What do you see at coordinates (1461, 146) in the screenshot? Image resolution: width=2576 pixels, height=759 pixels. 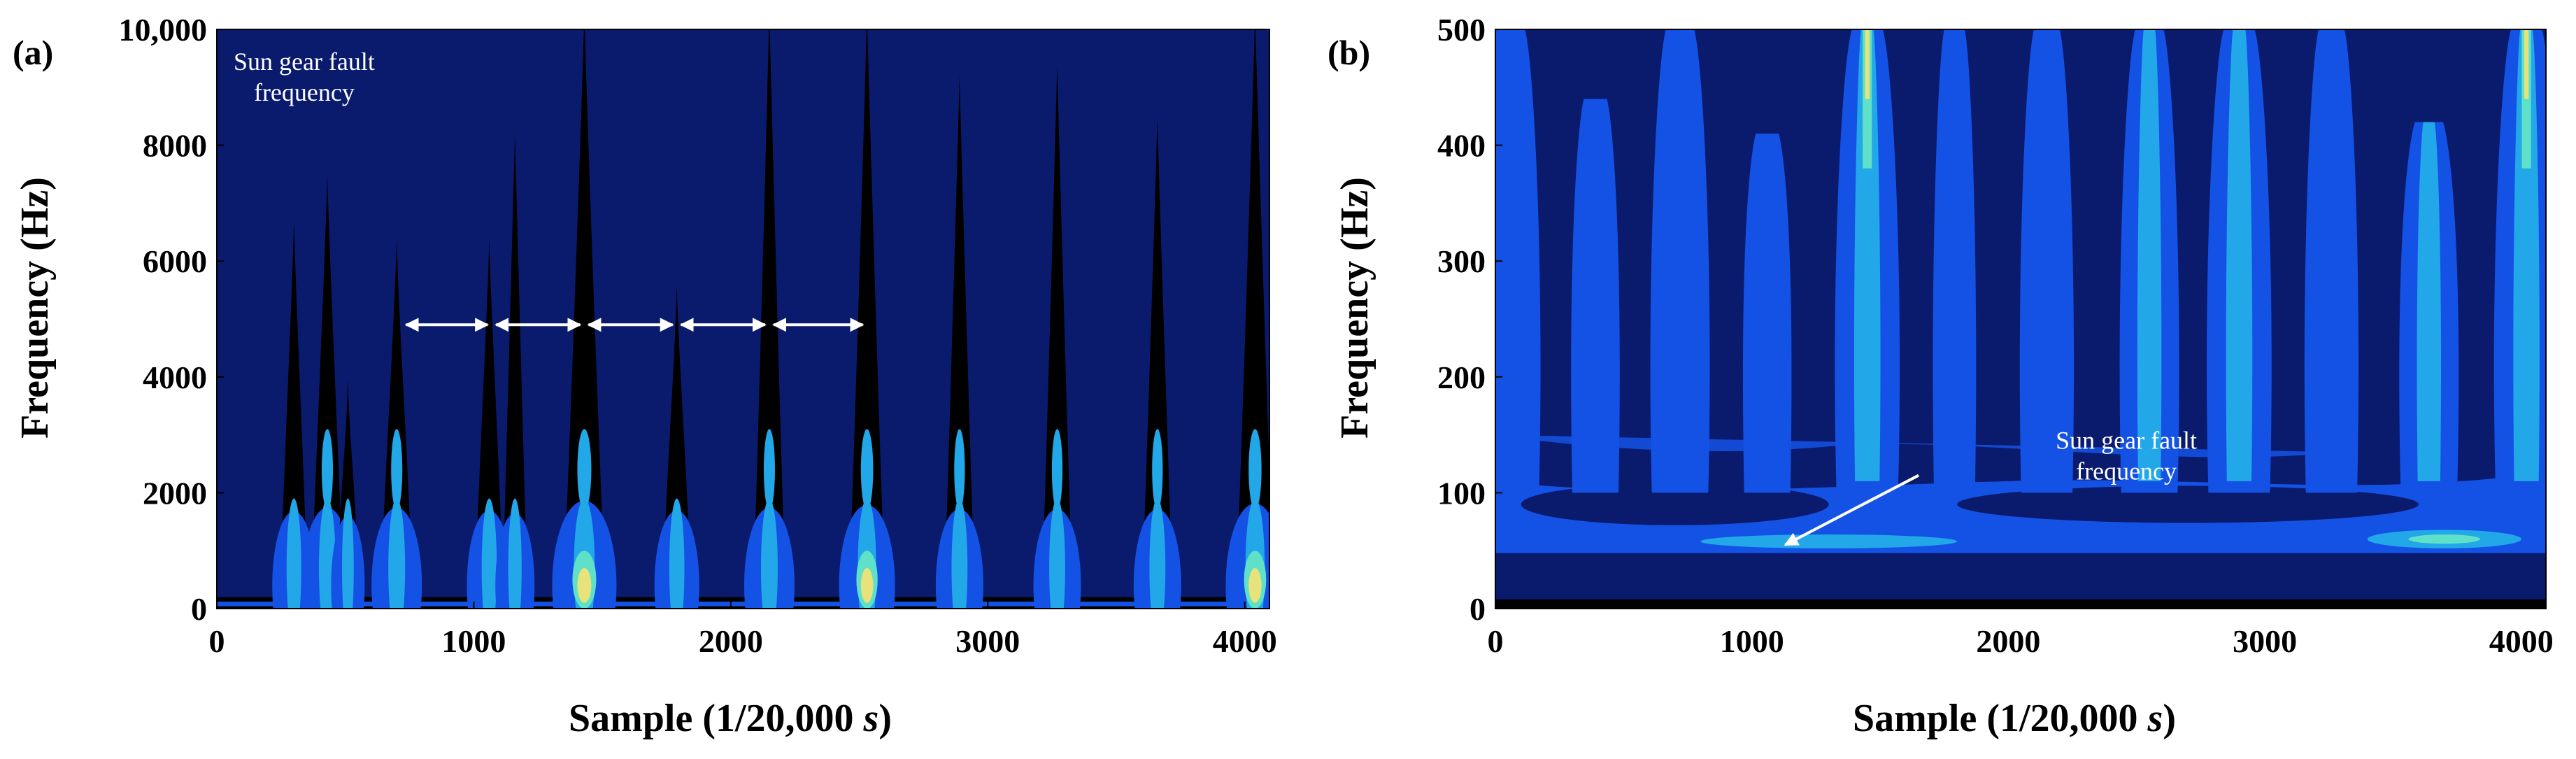 I see `panel-b-ytick-label: 400` at bounding box center [1461, 146].